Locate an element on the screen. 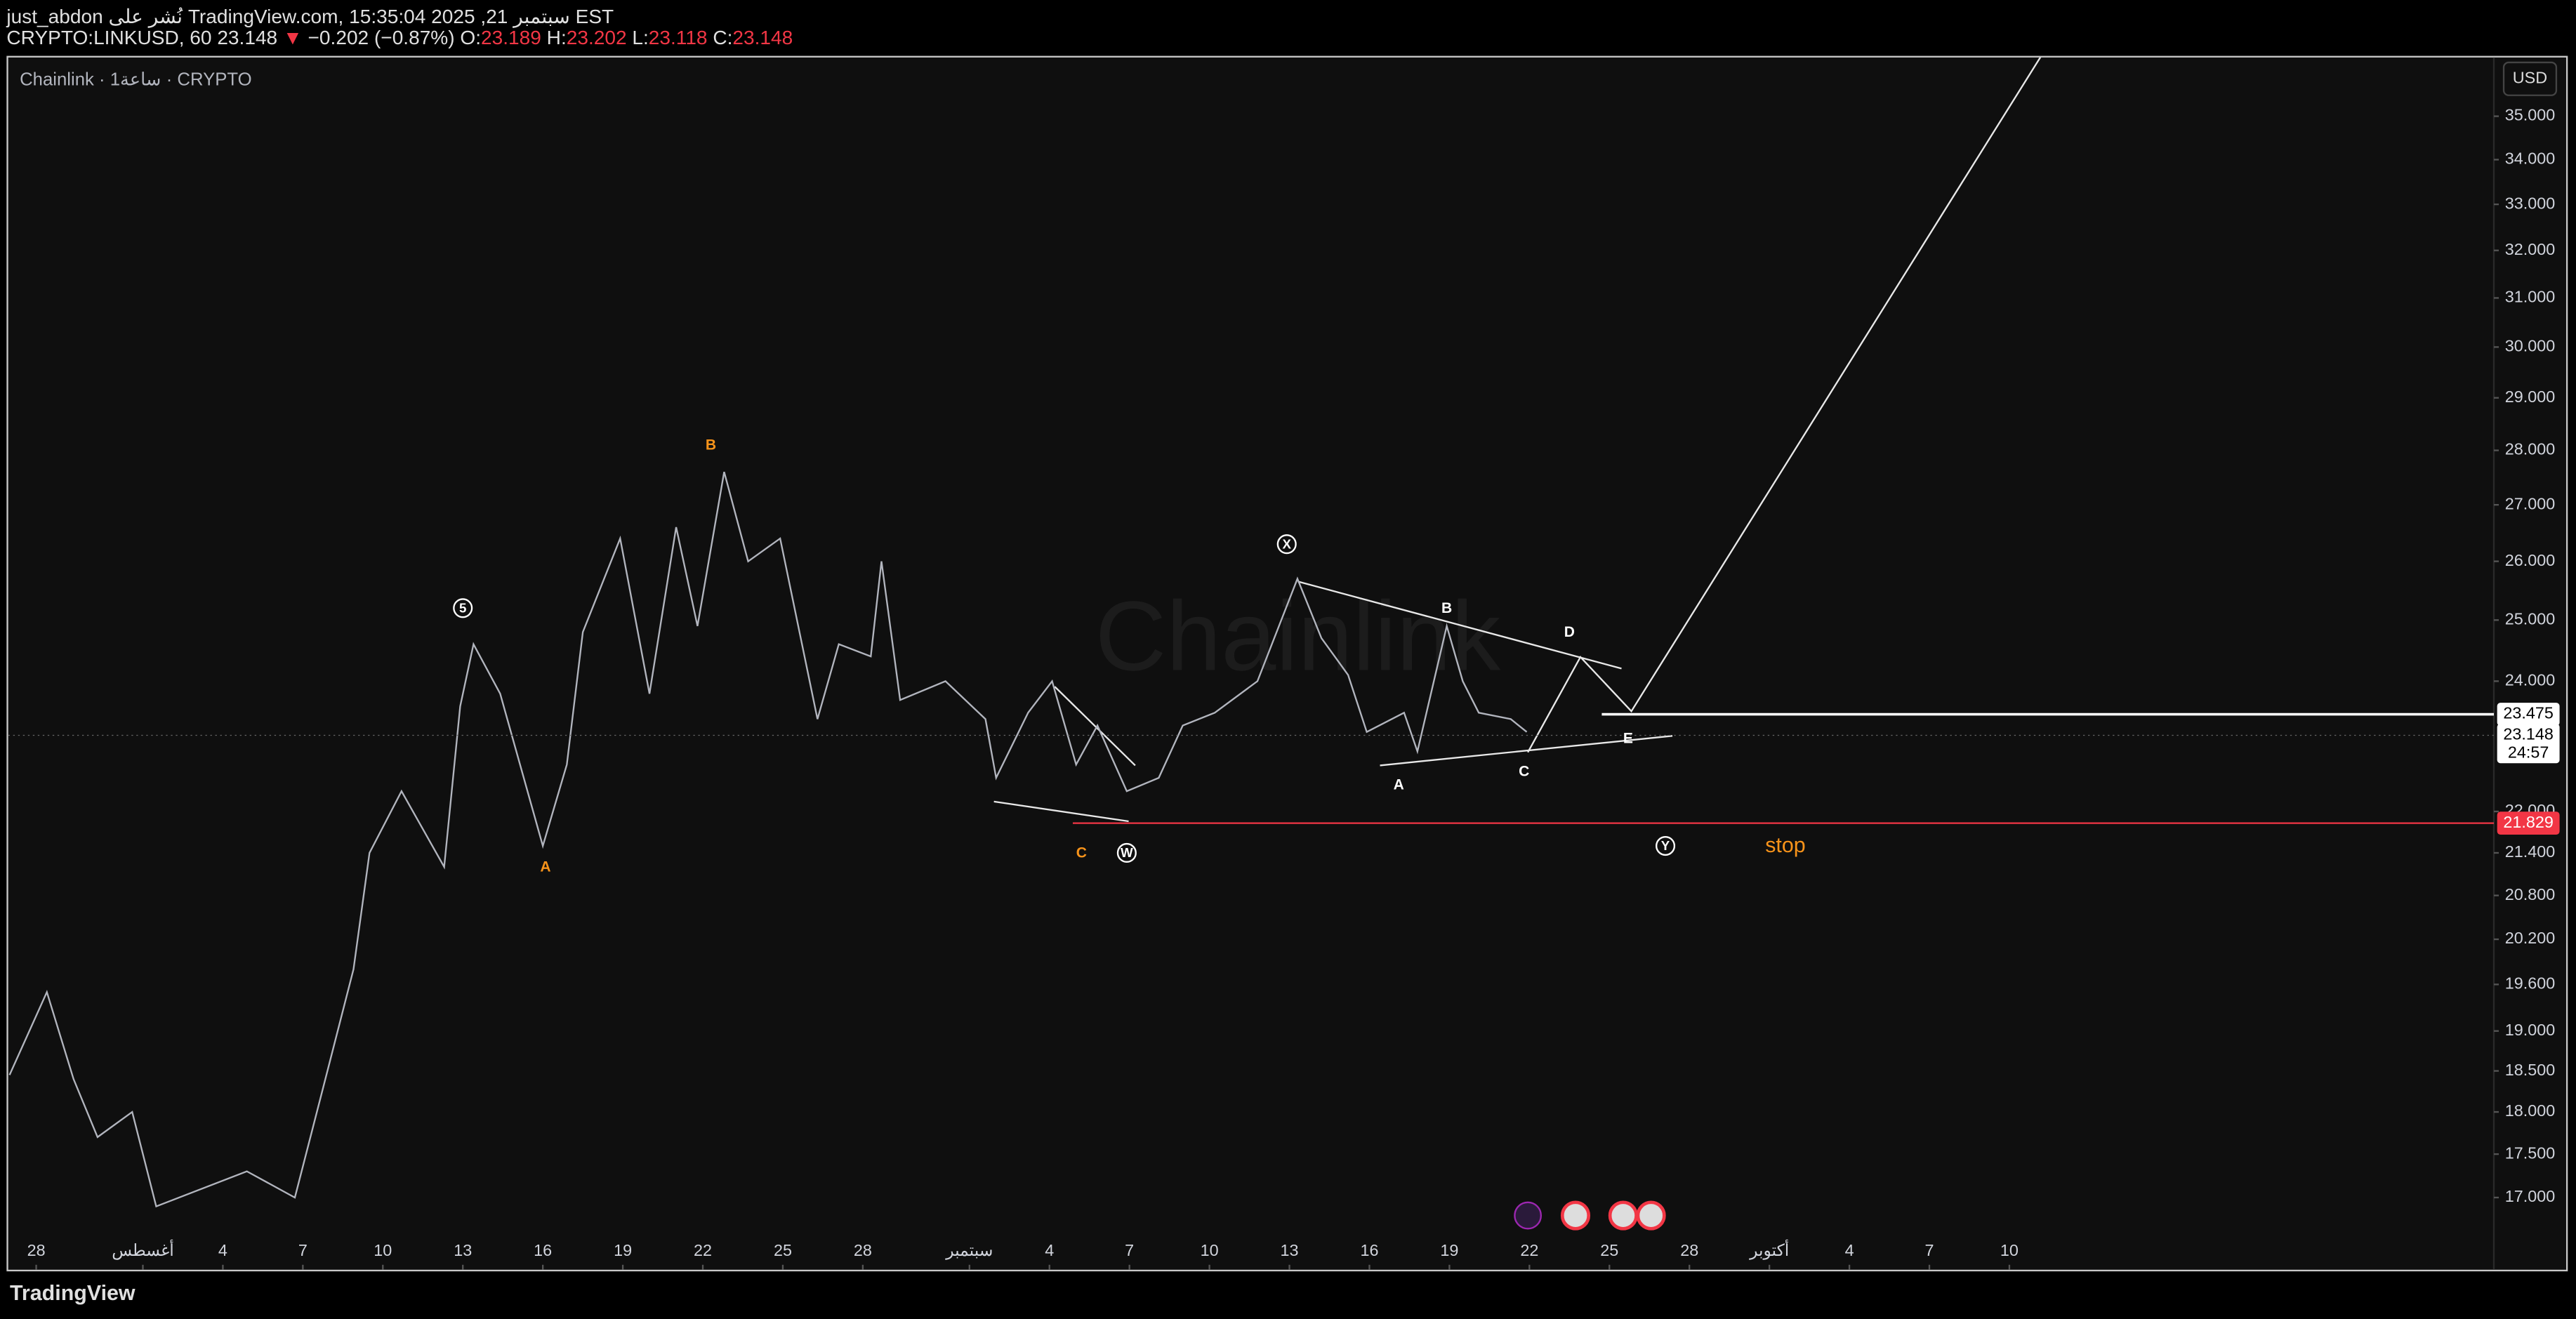 The height and width of the screenshot is (1319, 2576). ohlc-value: 23.118 is located at coordinates (678, 38).